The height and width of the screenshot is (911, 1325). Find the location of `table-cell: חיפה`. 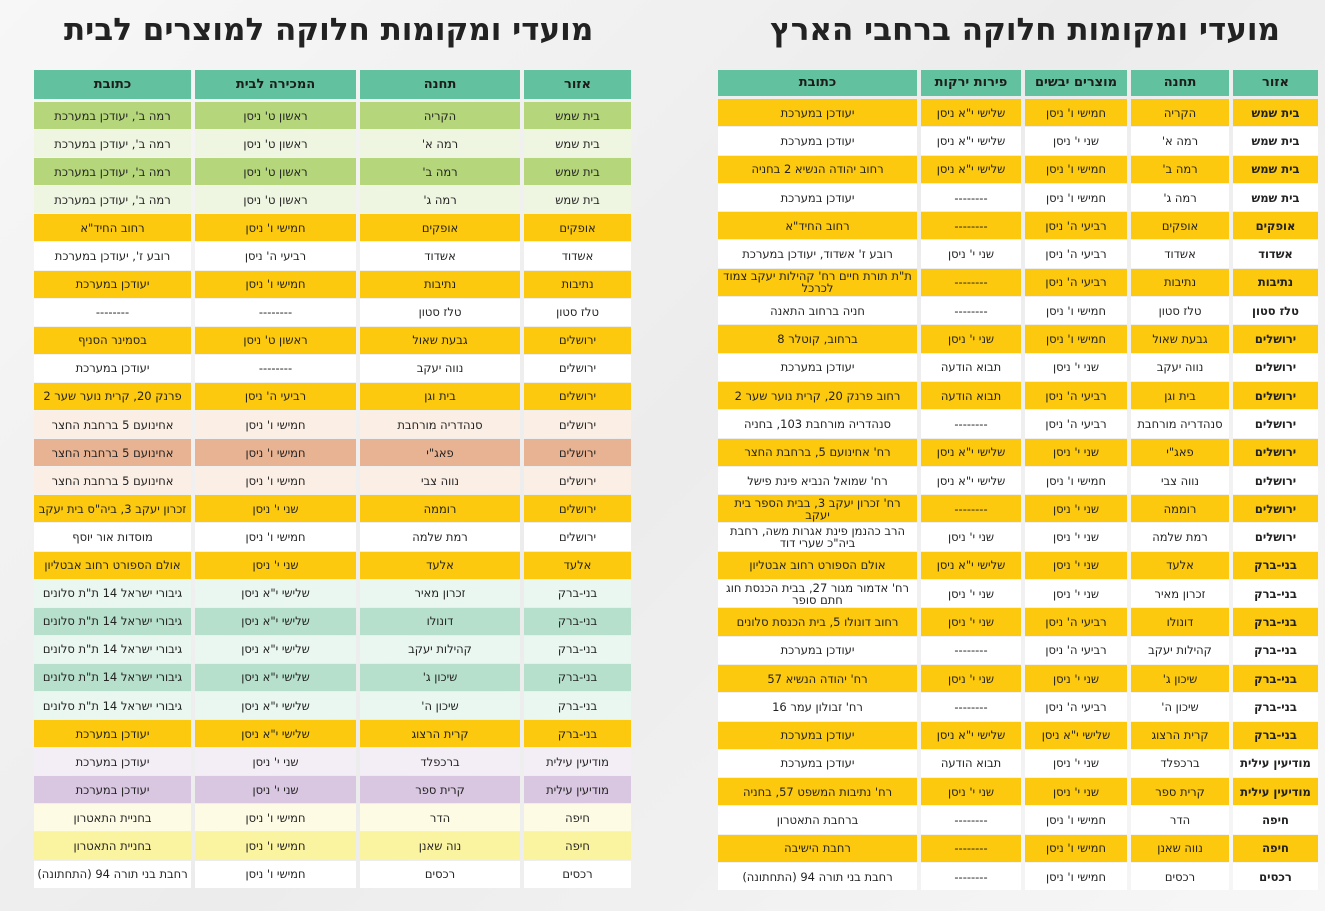

table-cell: חיפה is located at coordinates (577, 818).